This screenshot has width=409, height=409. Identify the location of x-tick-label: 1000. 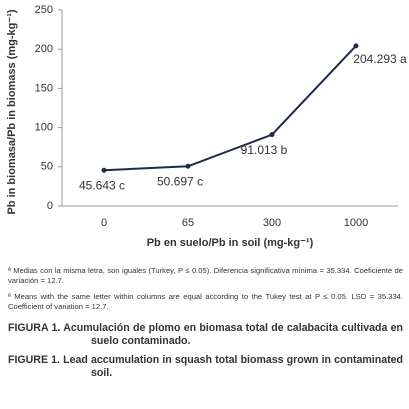
(356, 223).